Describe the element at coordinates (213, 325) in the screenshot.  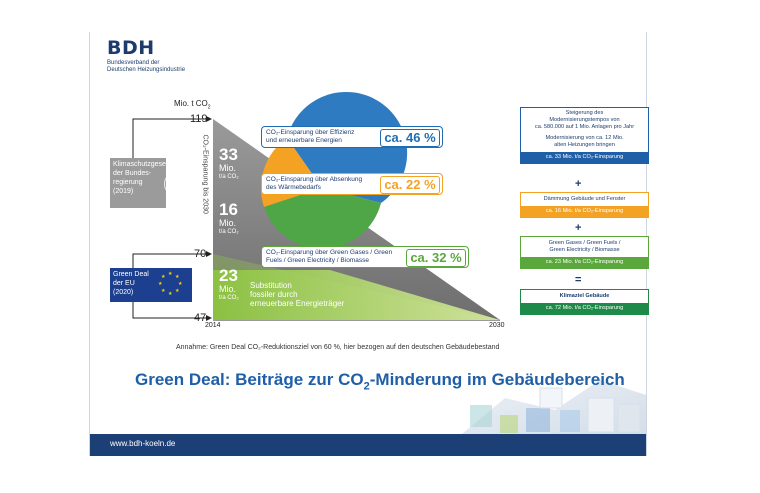
I see `x-start-label: 2014` at that location.